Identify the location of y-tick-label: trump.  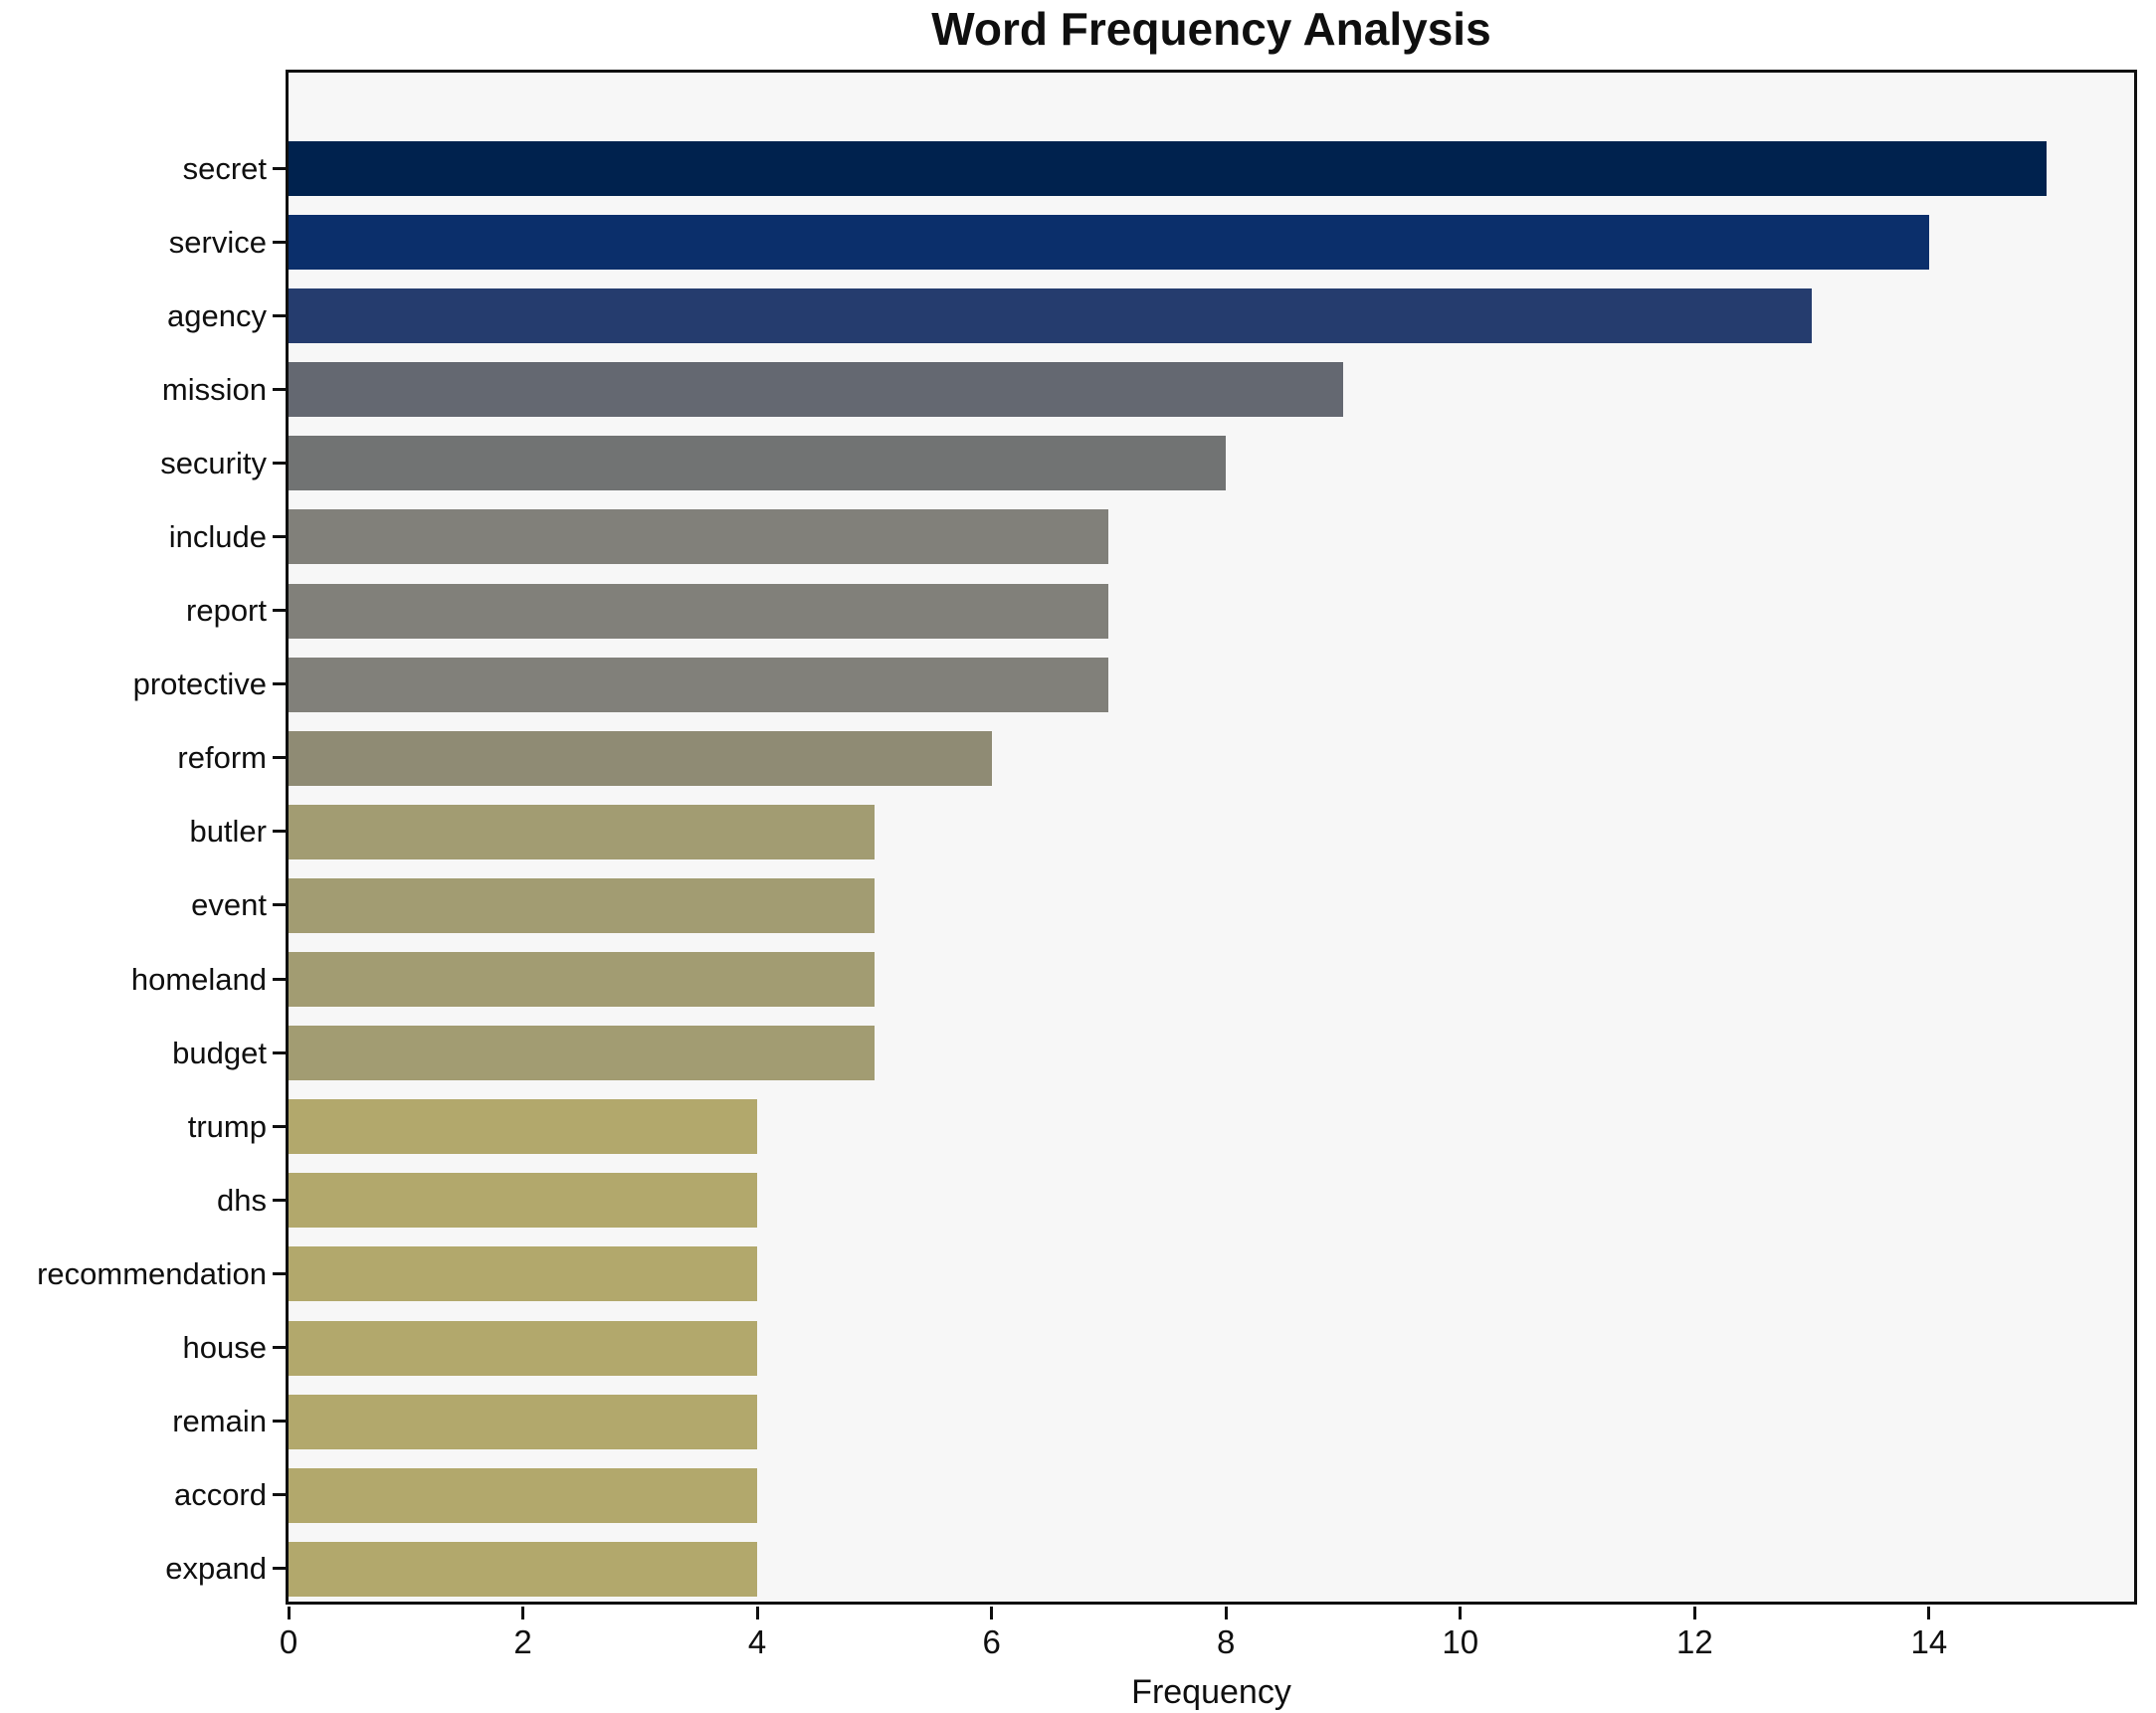
(227, 1126).